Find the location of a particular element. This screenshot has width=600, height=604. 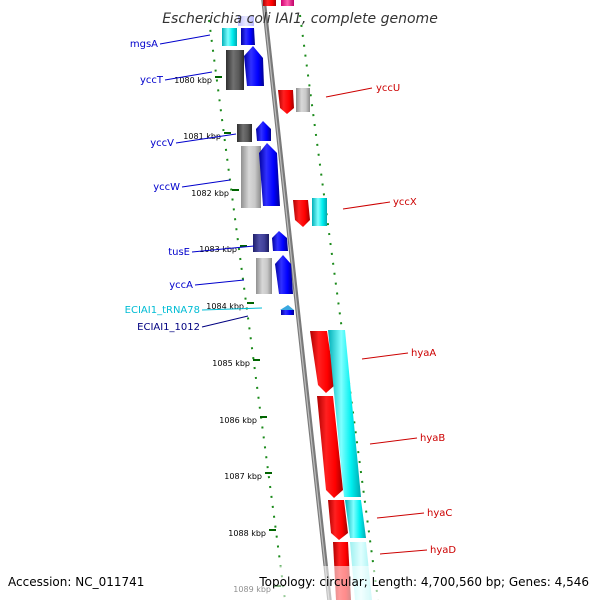

gene-yccA is located at coordinates (284, 274).